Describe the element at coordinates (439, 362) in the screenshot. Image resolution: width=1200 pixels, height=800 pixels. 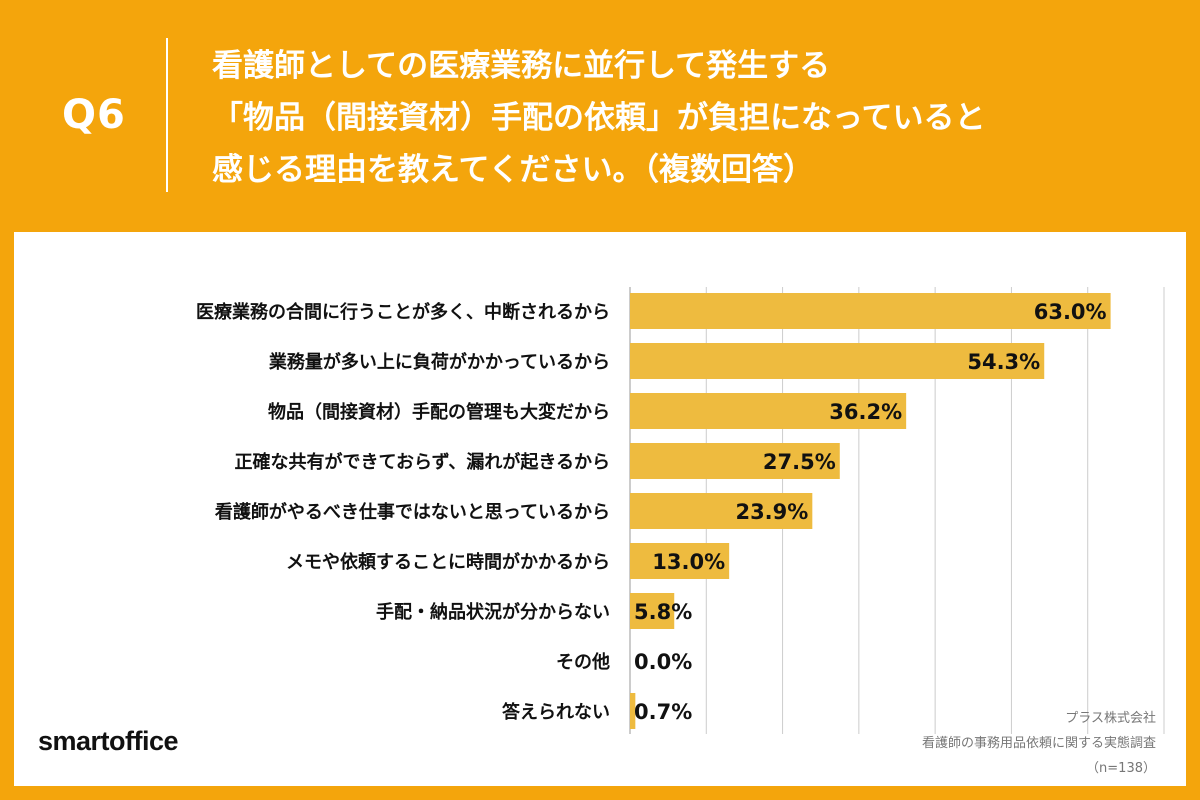
I see `category-label: 業務量が多い上に負荷がかかっているから` at that location.